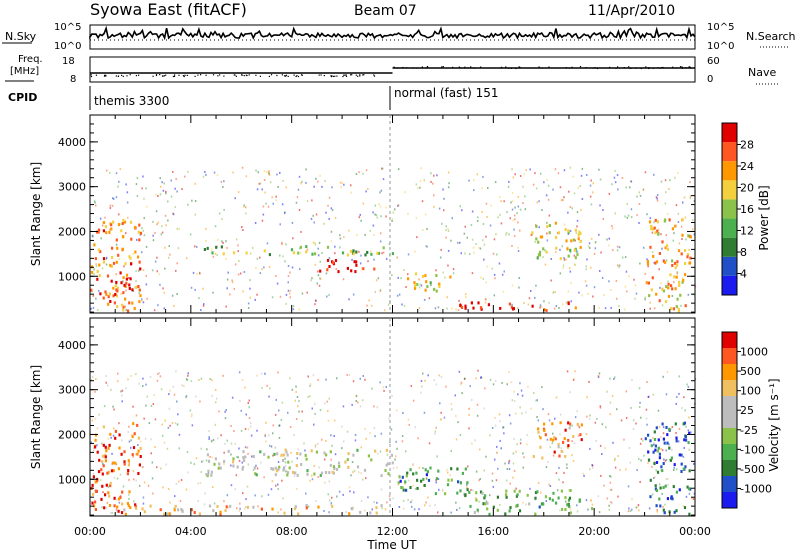 This screenshot has height=558, width=800. Describe the element at coordinates (729, 500) in the screenshot. I see `velocity-colorbar-swatch` at that location.